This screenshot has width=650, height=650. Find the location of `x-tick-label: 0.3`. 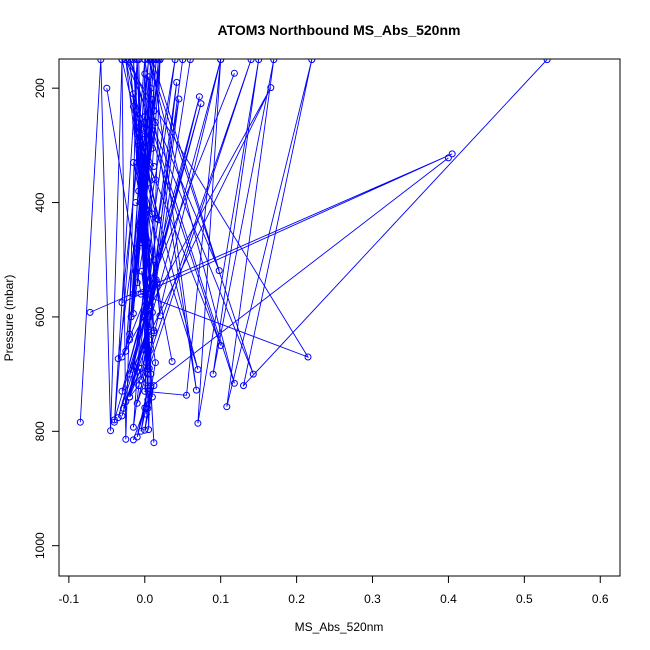

x-tick-label: 0.3 is located at coordinates (372, 599).